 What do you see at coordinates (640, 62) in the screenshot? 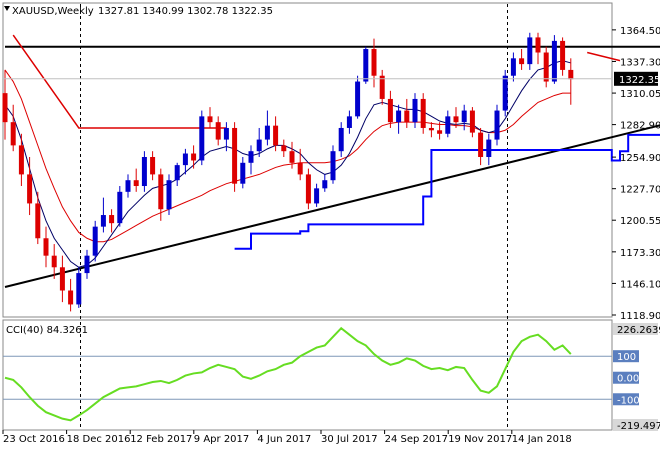
I see `y-tick-label: 1337.30` at bounding box center [640, 62].